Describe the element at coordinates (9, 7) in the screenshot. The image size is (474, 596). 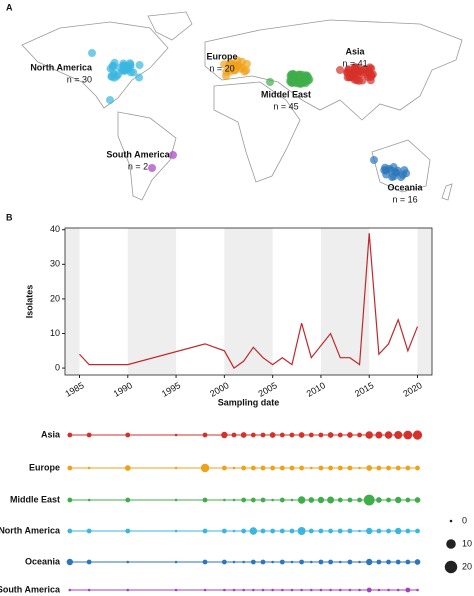
I see `panel-label: A` at that location.